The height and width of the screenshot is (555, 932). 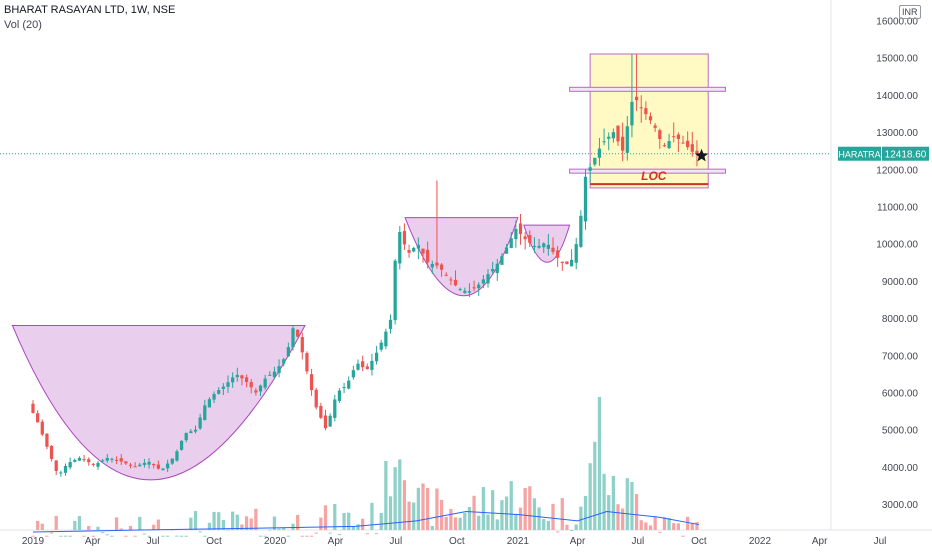 What do you see at coordinates (910, 12) in the screenshot?
I see `currency-badge: INR` at bounding box center [910, 12].